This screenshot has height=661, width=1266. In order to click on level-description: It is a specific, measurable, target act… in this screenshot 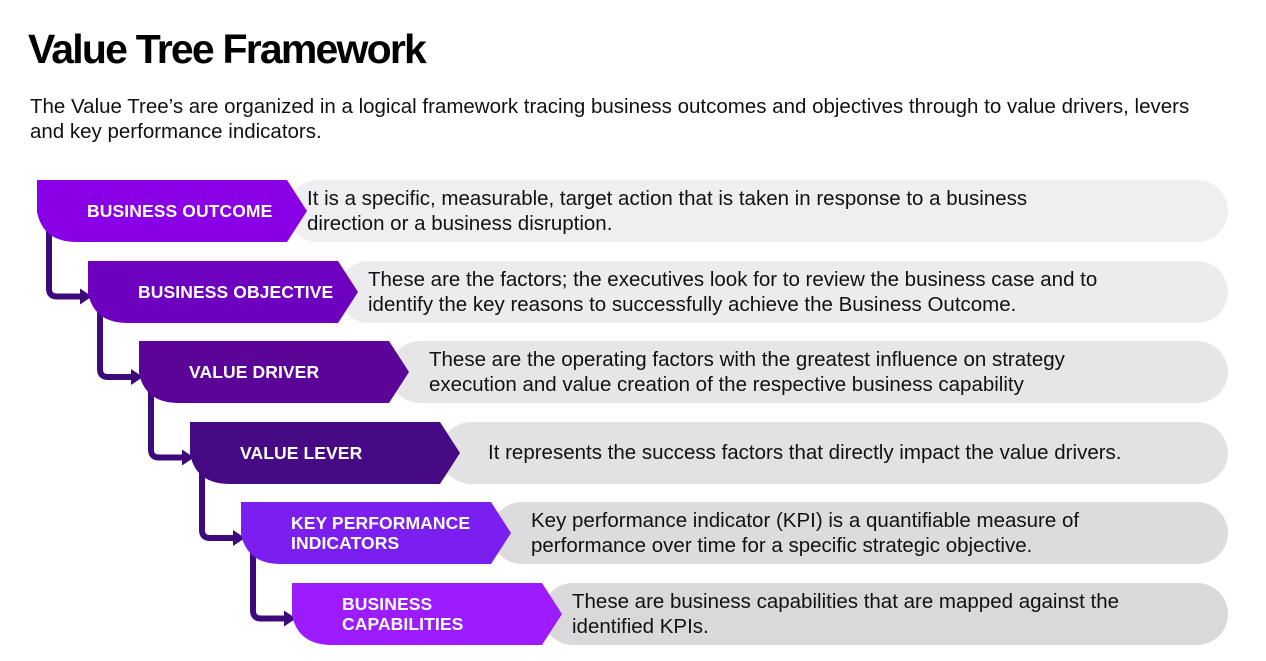, I will do `click(667, 211)`.